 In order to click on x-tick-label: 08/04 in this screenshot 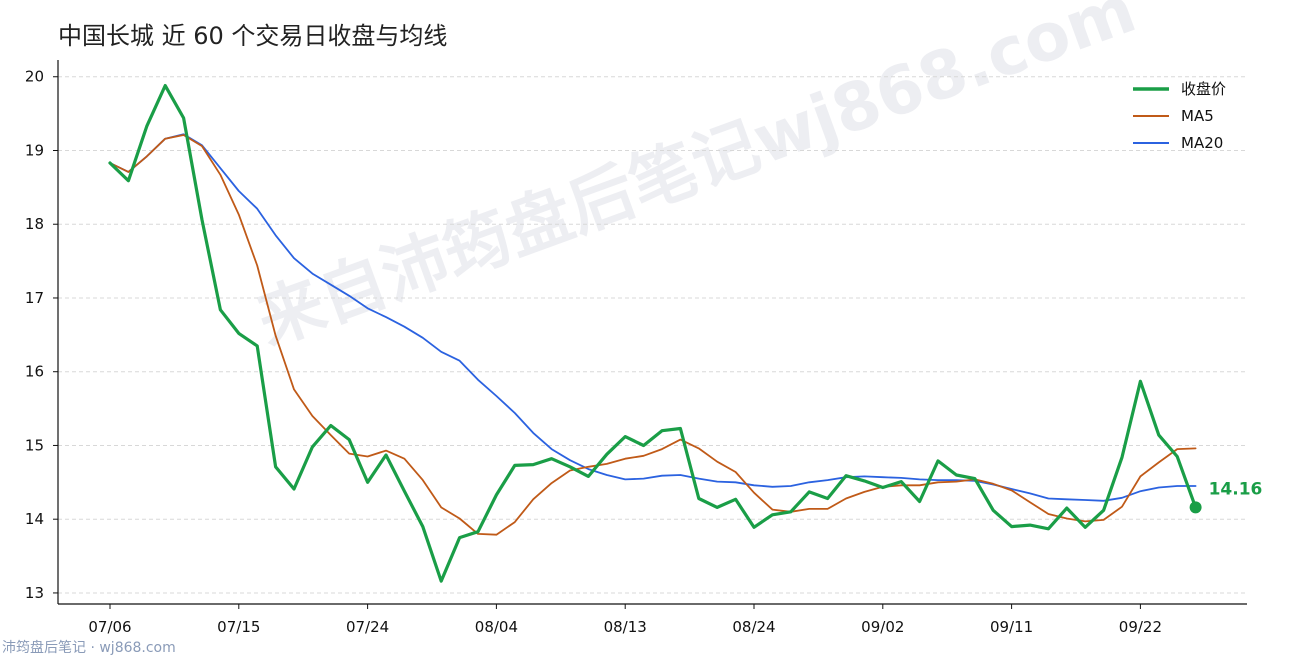, I will do `click(496, 627)`.